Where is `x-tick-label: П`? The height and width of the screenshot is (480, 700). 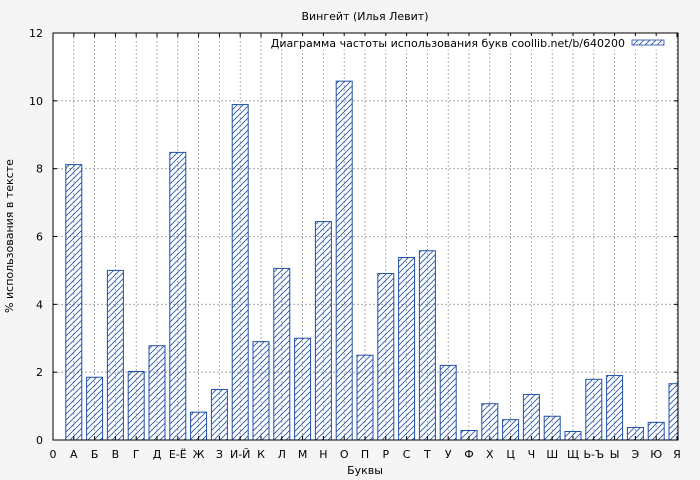
x-tick-label: П is located at coordinates (365, 454).